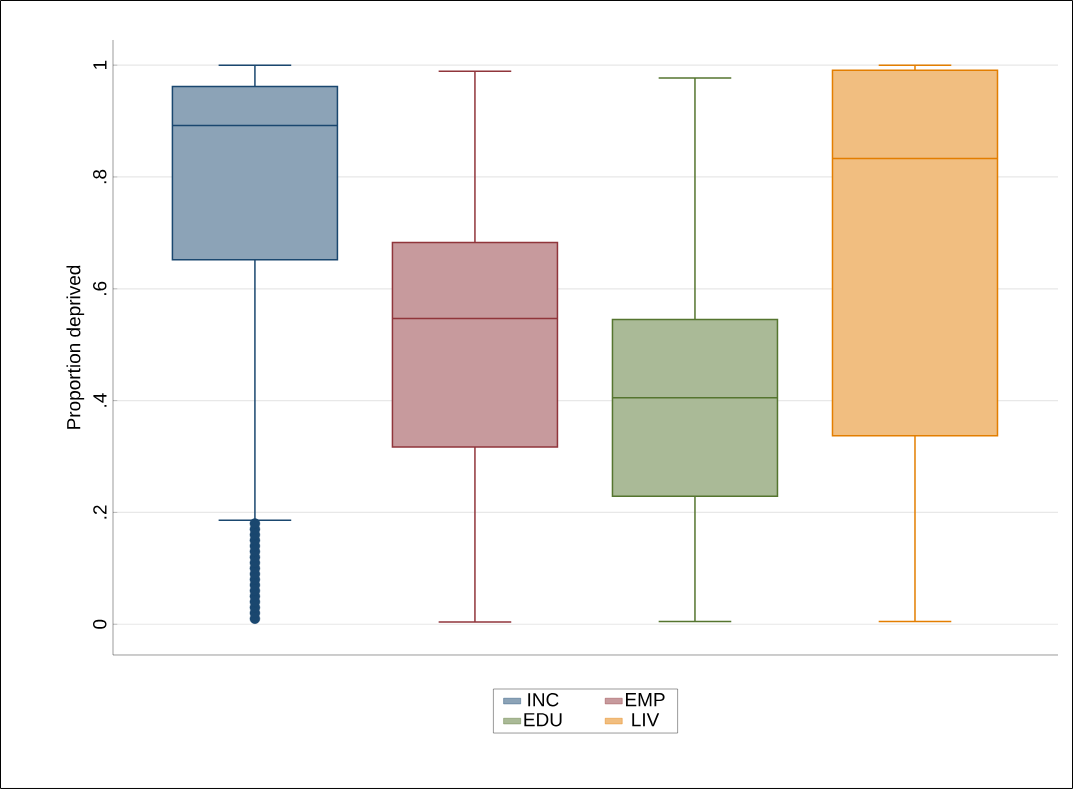  I want to click on y-tick-label: 0, so click(100, 624).